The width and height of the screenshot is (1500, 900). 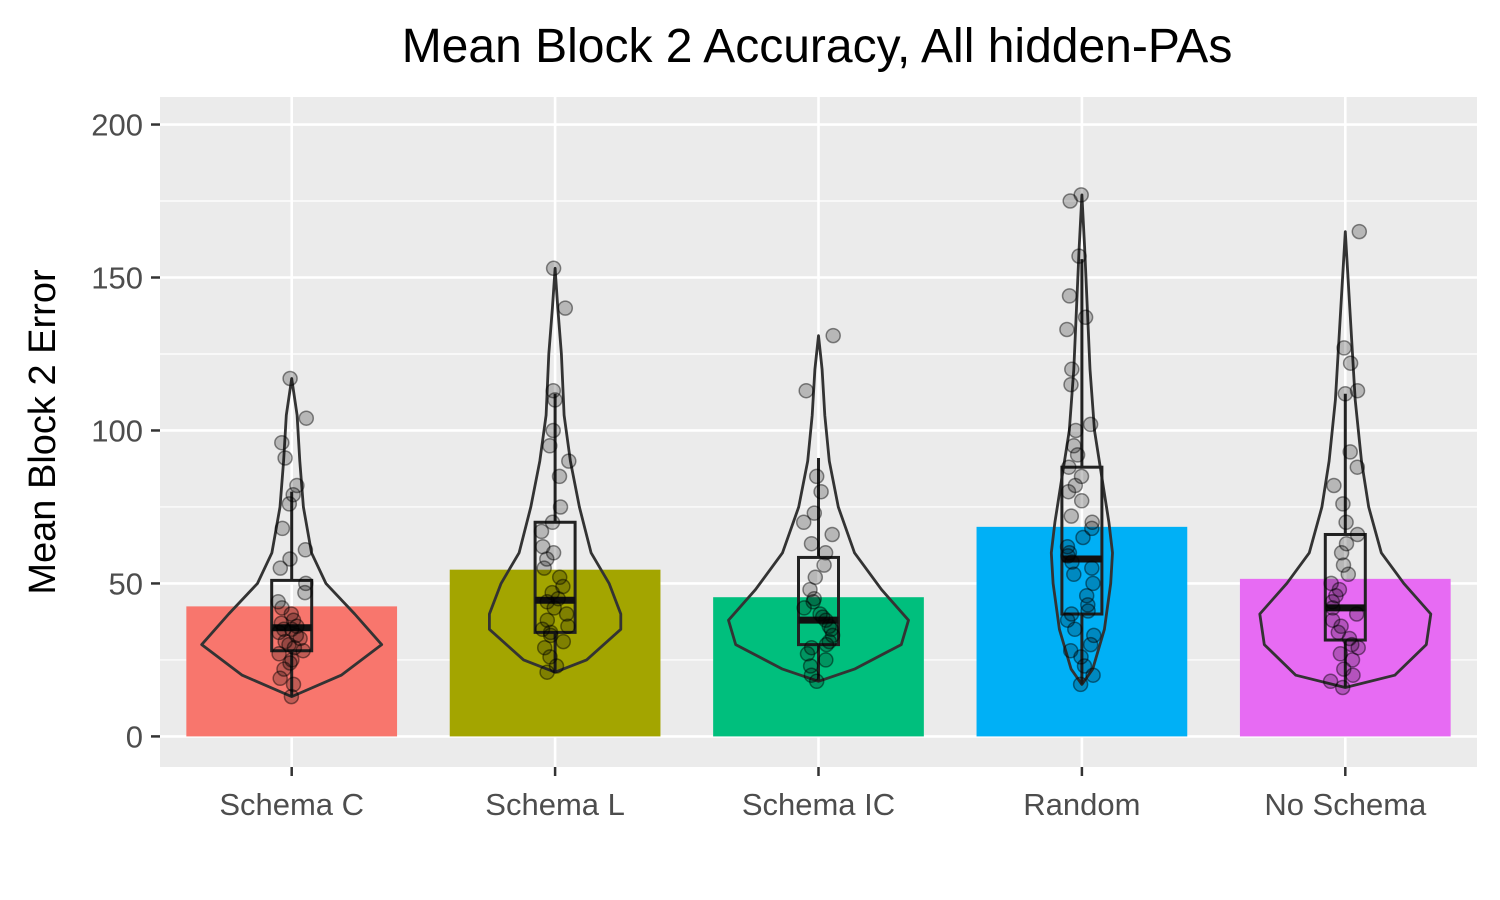 I want to click on x-tick-label: Schema IC, so click(x=818, y=804).